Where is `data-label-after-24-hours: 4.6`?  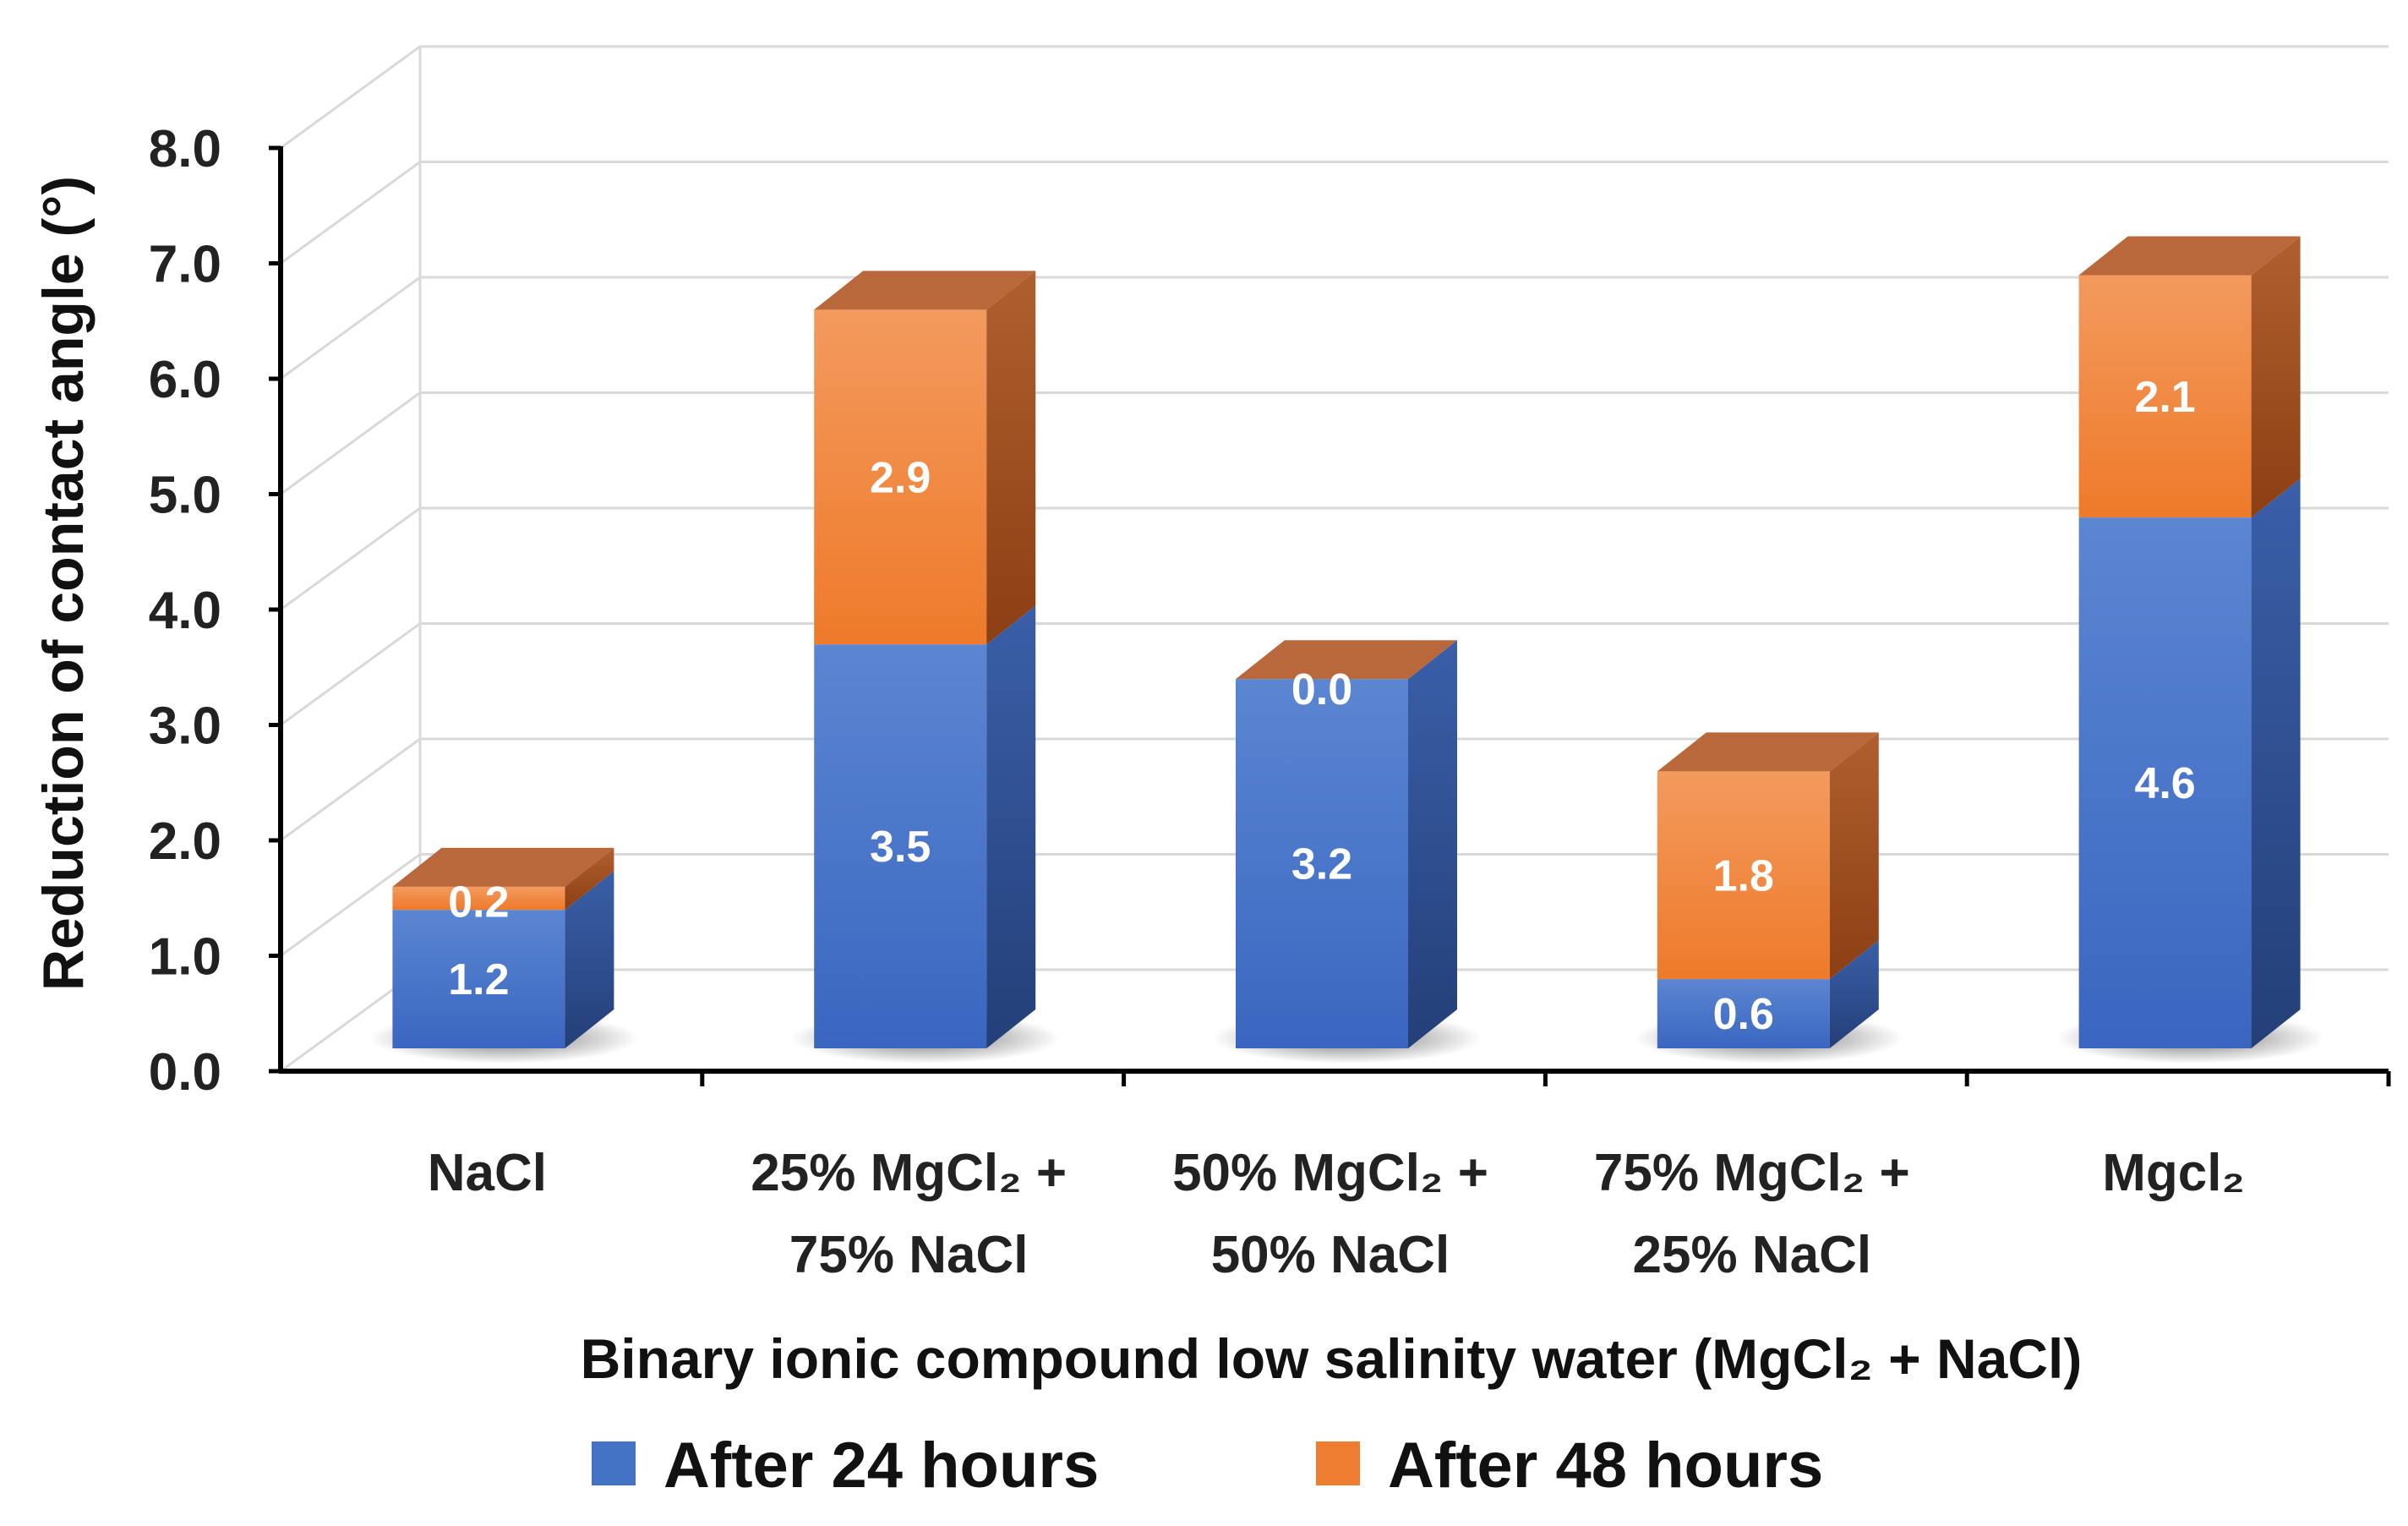
data-label-after-24-hours: 4.6 is located at coordinates (2165, 783).